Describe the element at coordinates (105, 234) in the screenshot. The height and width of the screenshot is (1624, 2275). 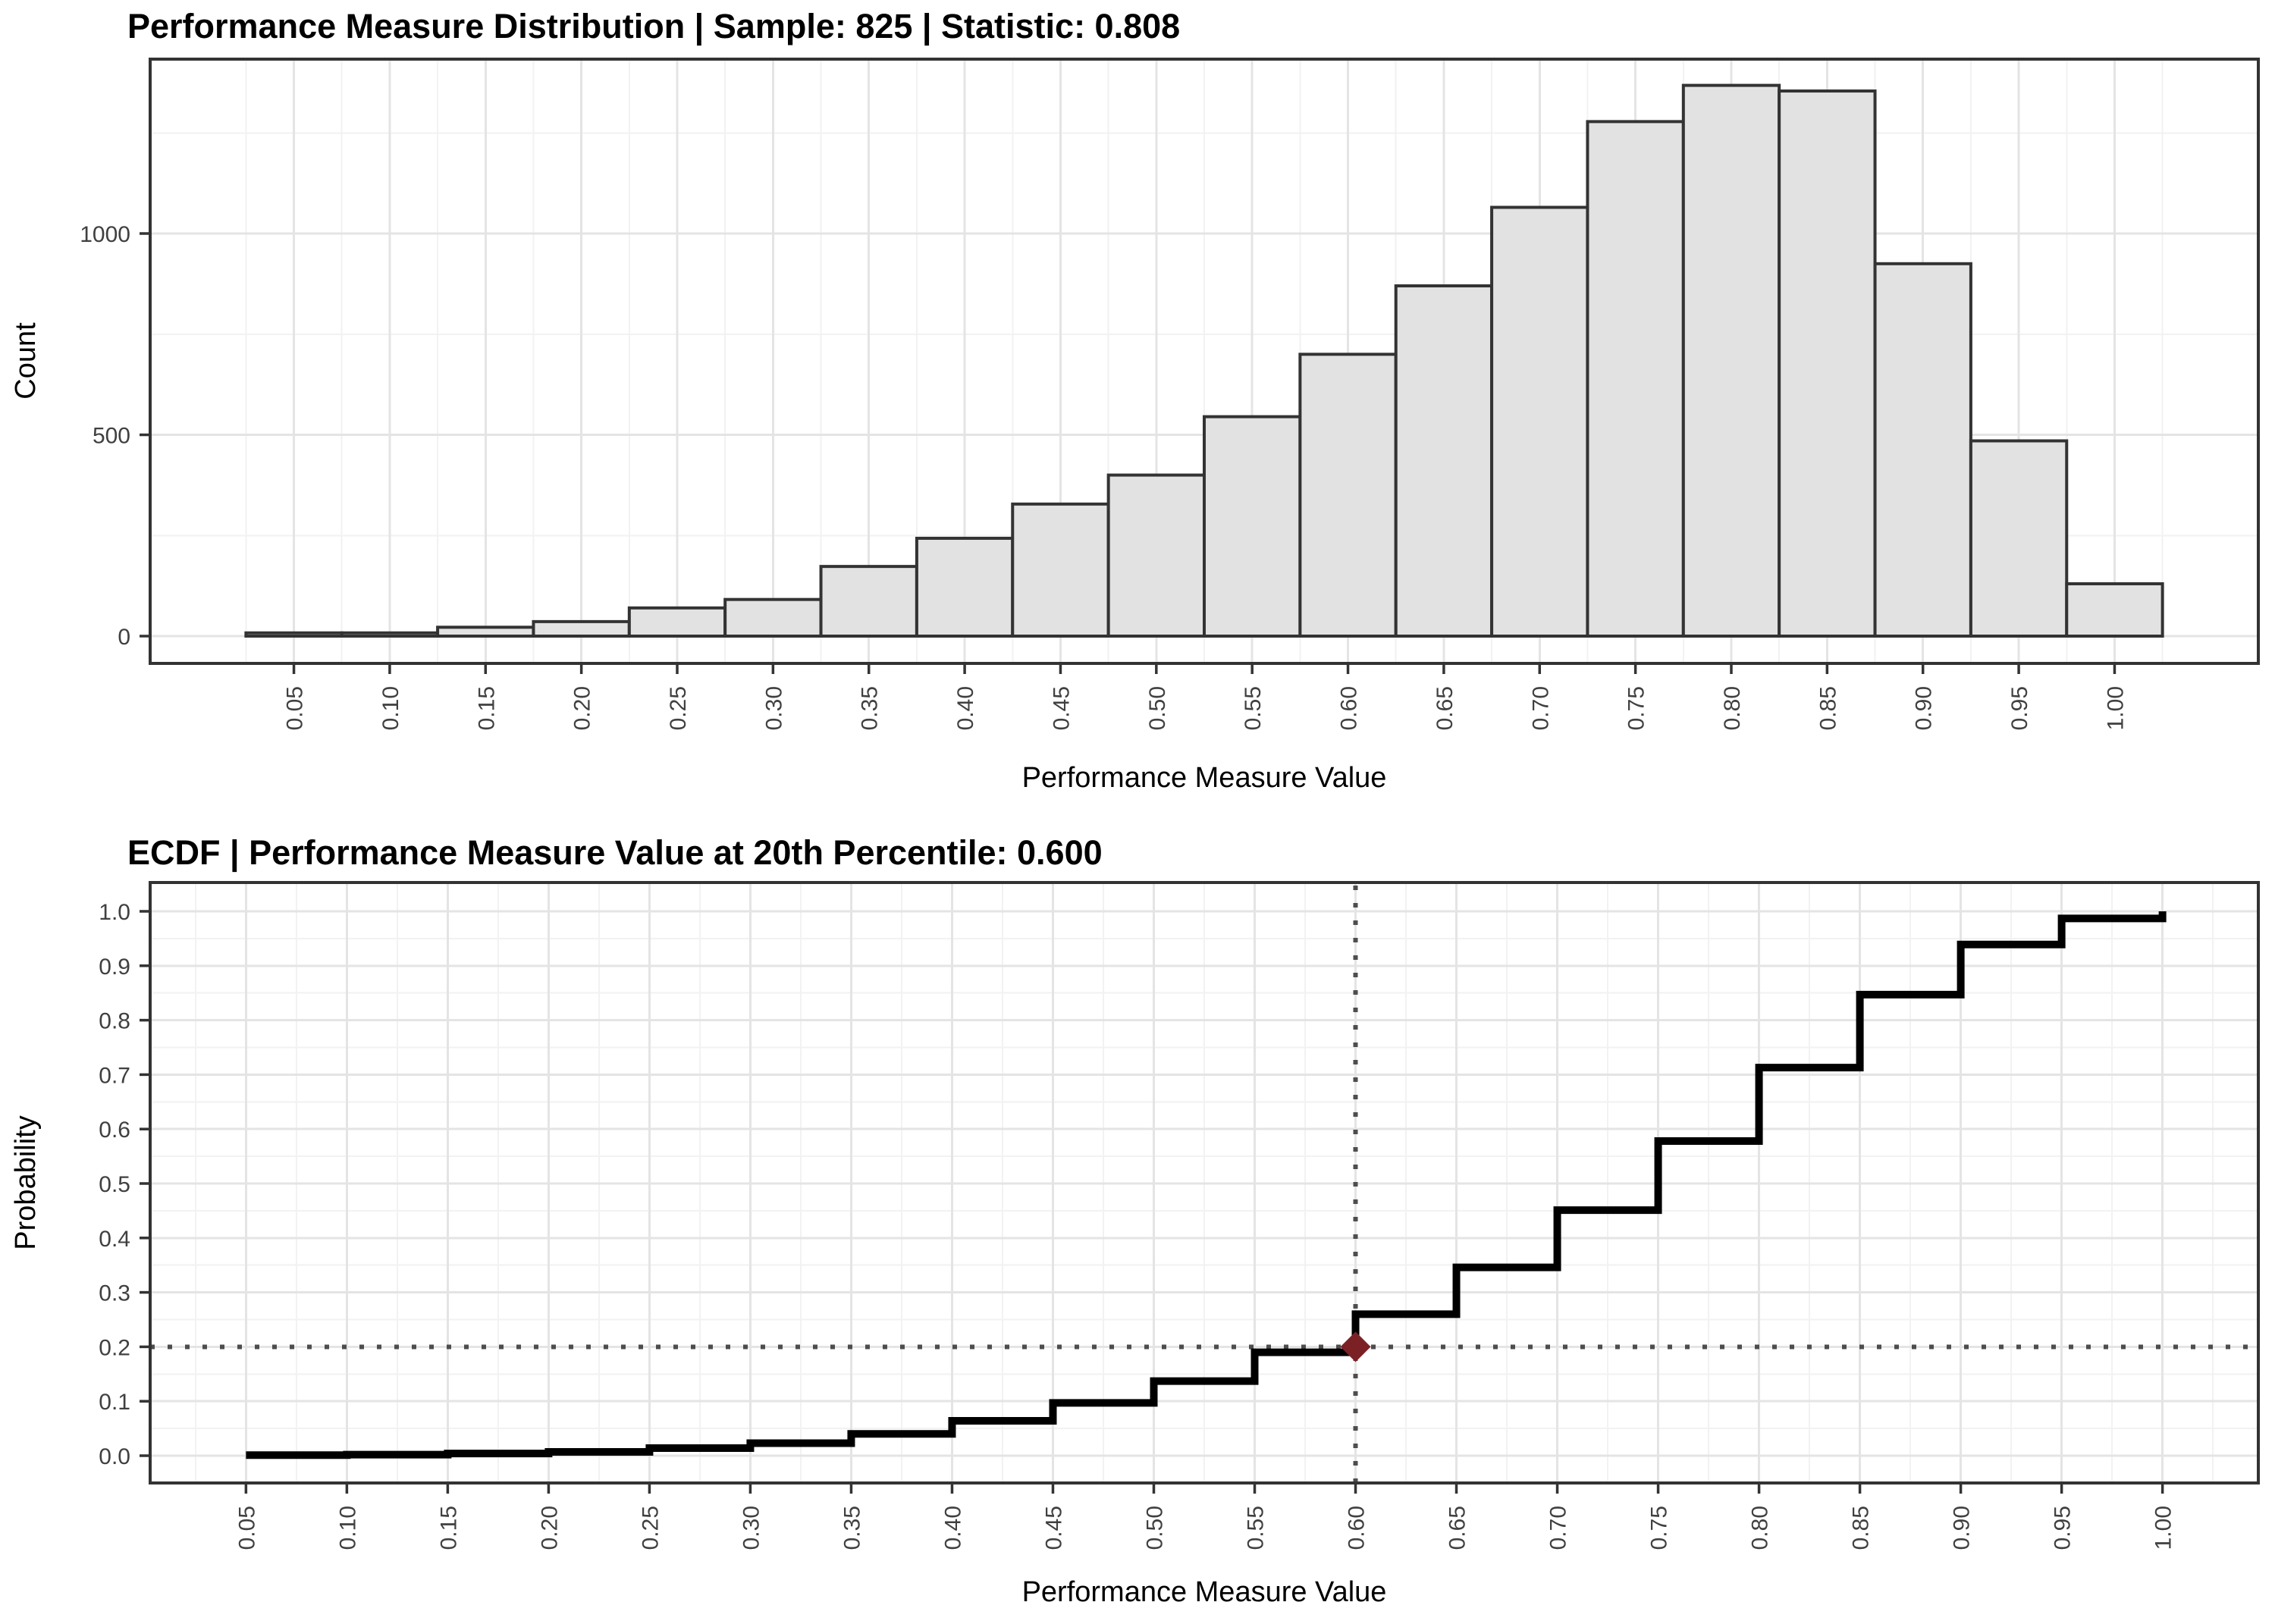
I see `y-tick-label: 1000` at that location.